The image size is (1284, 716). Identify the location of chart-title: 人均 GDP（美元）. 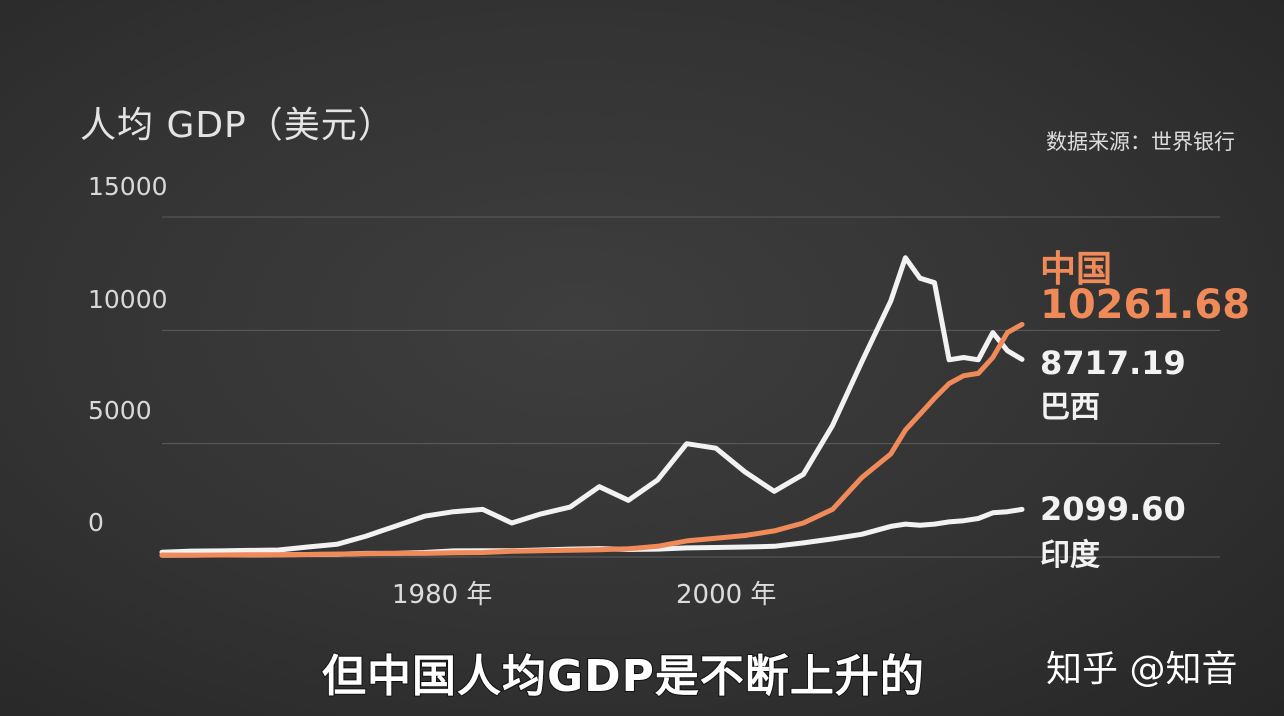
(237, 125).